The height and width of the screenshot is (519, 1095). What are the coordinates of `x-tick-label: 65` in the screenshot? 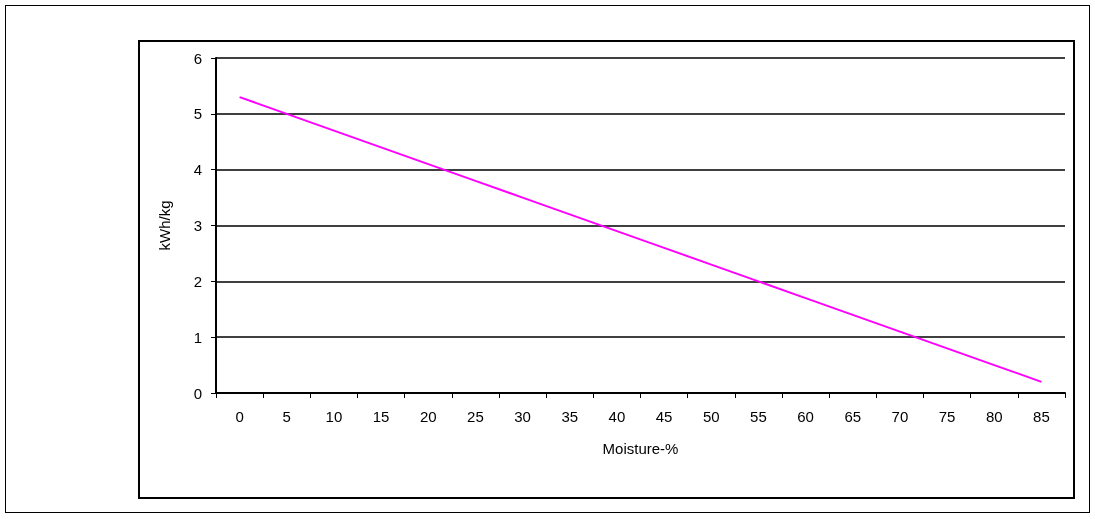 It's located at (853, 416).